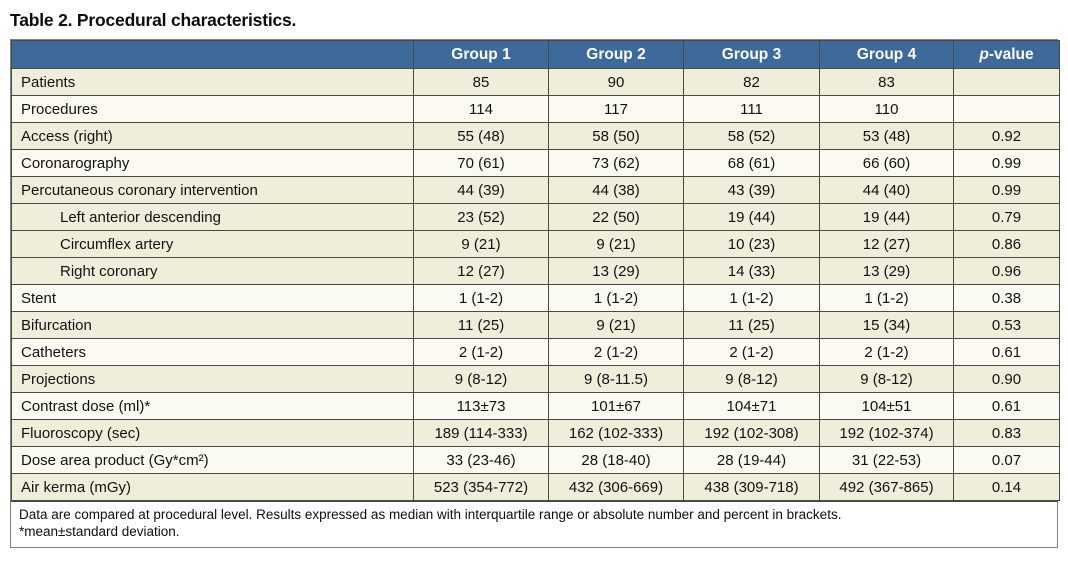 This screenshot has height=562, width=1068. I want to click on cell-value: 14 (33), so click(751, 271).